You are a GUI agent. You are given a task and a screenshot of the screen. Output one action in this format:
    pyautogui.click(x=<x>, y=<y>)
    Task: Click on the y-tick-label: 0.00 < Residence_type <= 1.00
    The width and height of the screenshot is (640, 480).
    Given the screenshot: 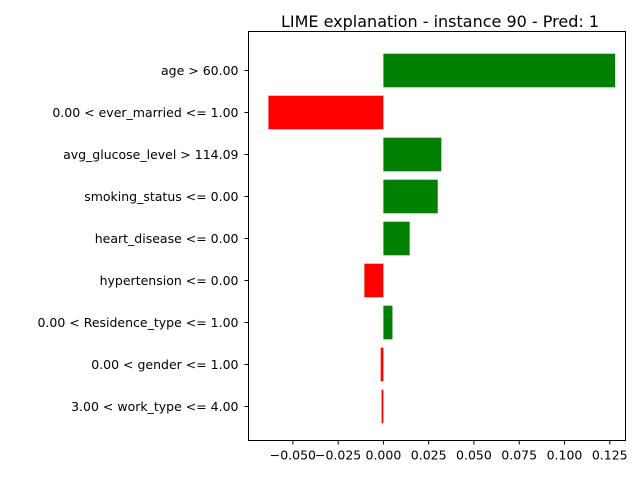 What is the action you would take?
    pyautogui.click(x=137, y=322)
    